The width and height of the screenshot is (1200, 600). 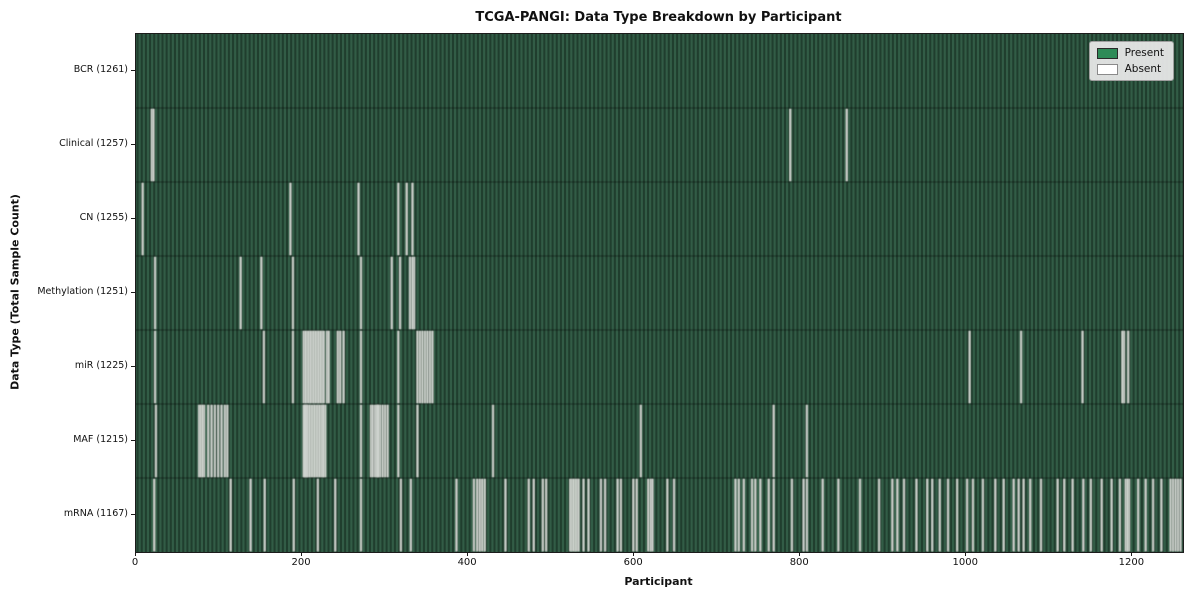 I want to click on x-tick-label: 400, so click(x=467, y=562).